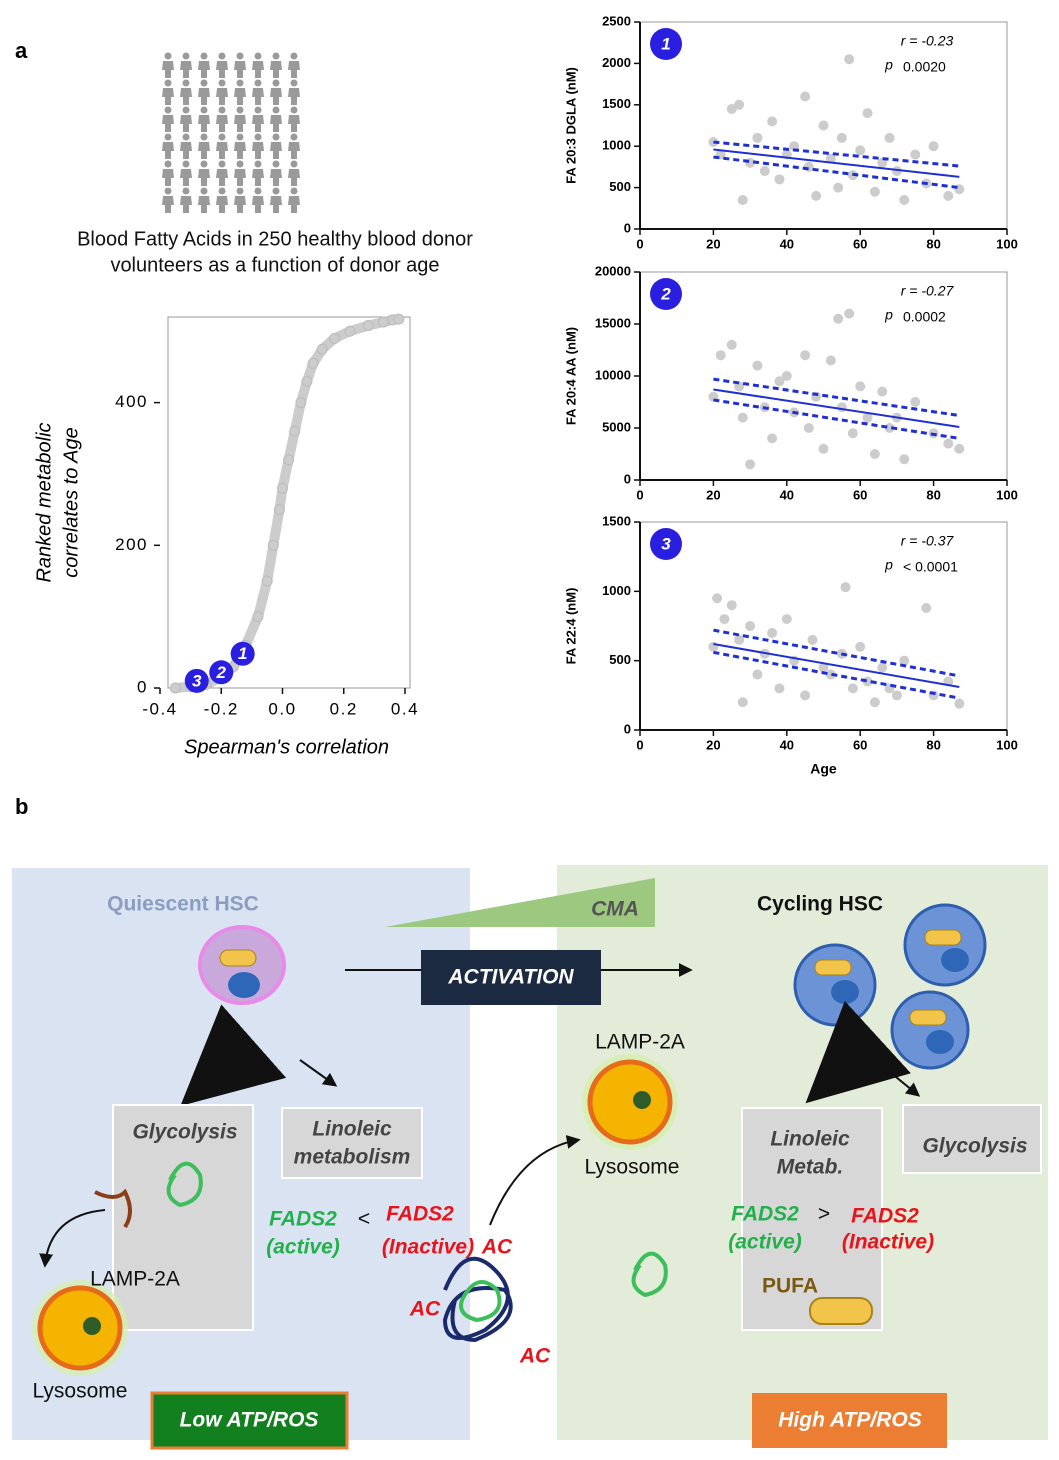 The image size is (1059, 1460). Describe the element at coordinates (665, 293) in the screenshot. I see `badge-label: 2` at that location.